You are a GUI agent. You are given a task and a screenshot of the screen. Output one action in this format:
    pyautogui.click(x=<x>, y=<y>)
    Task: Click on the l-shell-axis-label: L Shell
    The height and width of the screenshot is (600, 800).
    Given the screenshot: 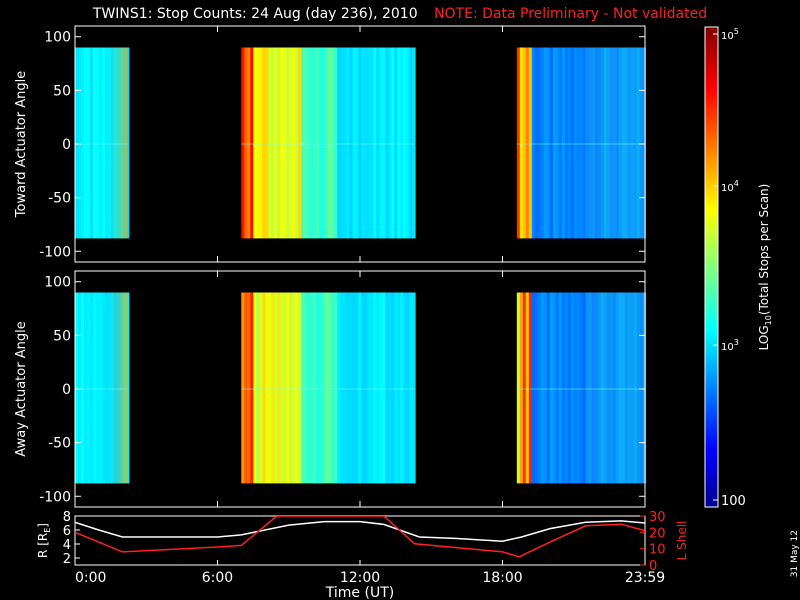 What is the action you would take?
    pyautogui.click(x=682, y=541)
    